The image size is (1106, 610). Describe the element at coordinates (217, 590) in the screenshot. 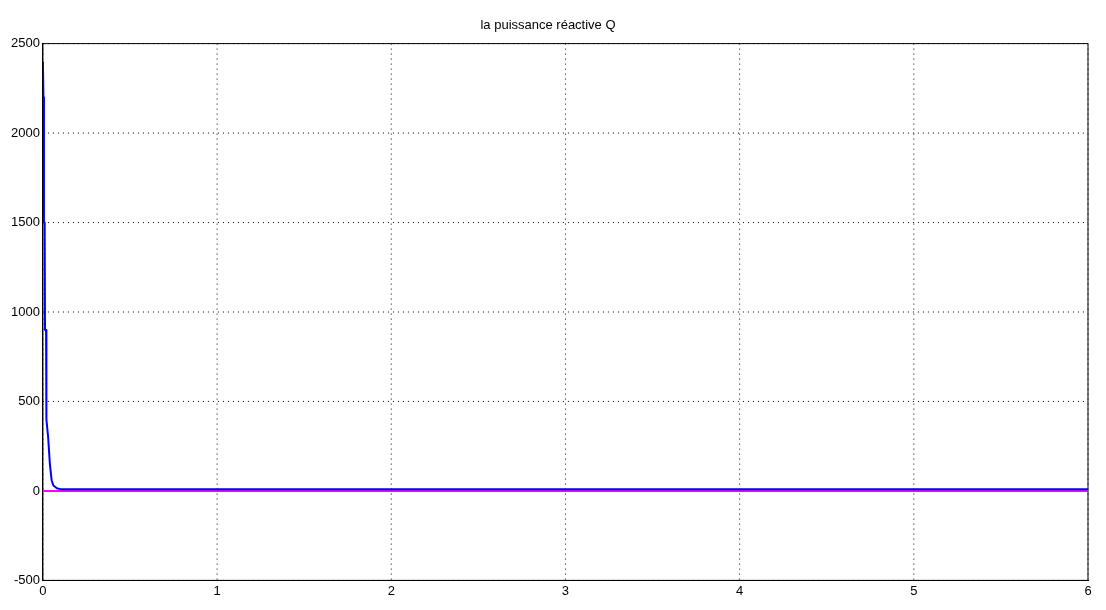

I see `x-tick-label: 1` at that location.